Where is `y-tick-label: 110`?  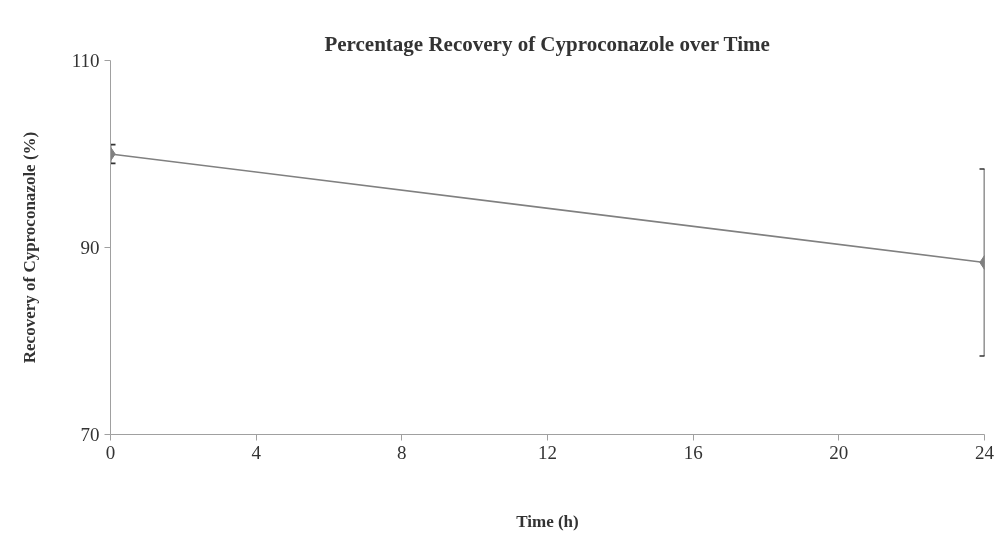 y-tick-label: 110 is located at coordinates (85, 60).